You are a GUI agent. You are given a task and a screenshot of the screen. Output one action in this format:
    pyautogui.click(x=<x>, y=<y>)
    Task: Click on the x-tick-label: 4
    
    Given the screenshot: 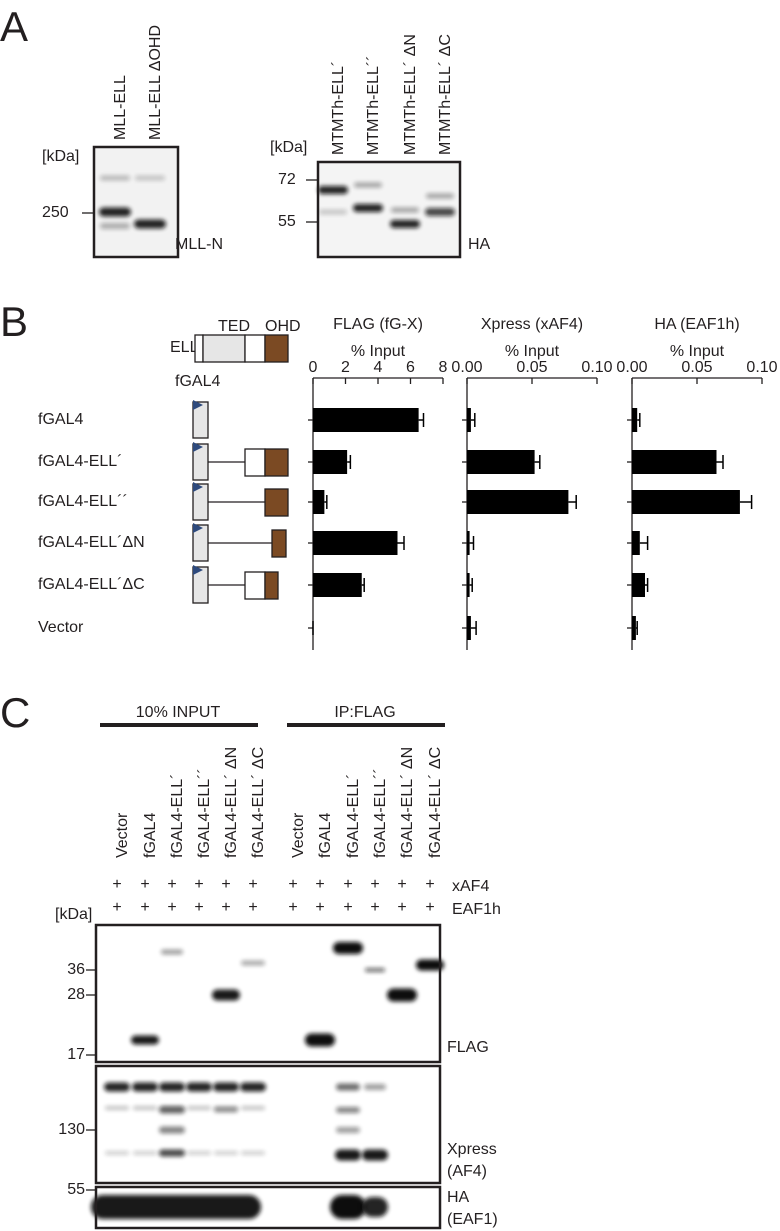 What is the action you would take?
    pyautogui.click(x=378, y=367)
    